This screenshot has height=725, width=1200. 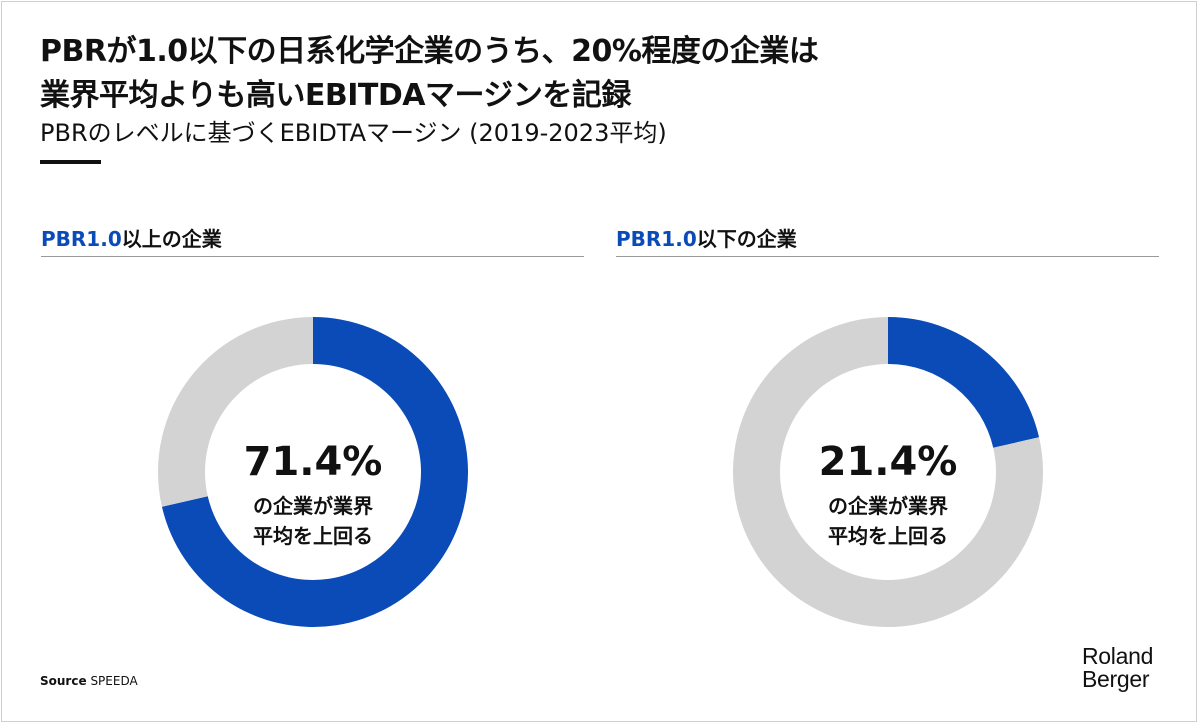 What do you see at coordinates (70, 162) in the screenshot?
I see `title-underline` at bounding box center [70, 162].